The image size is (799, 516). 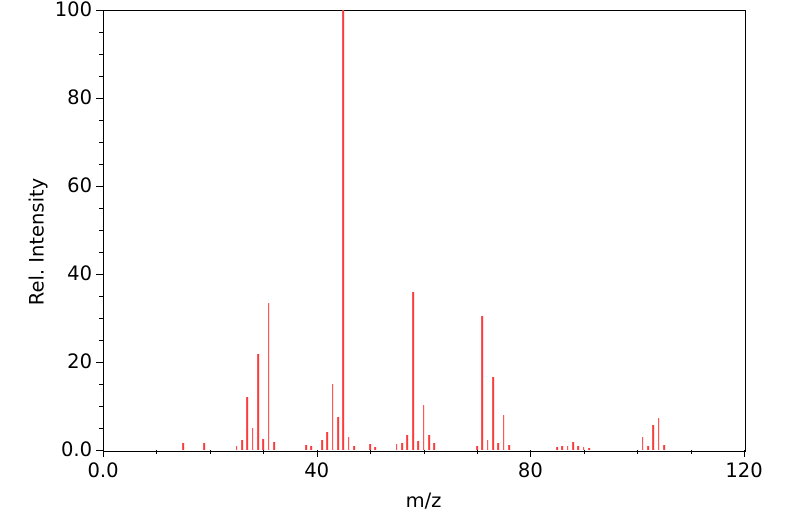 I want to click on x-axis-tick-label: 120, so click(x=744, y=470).